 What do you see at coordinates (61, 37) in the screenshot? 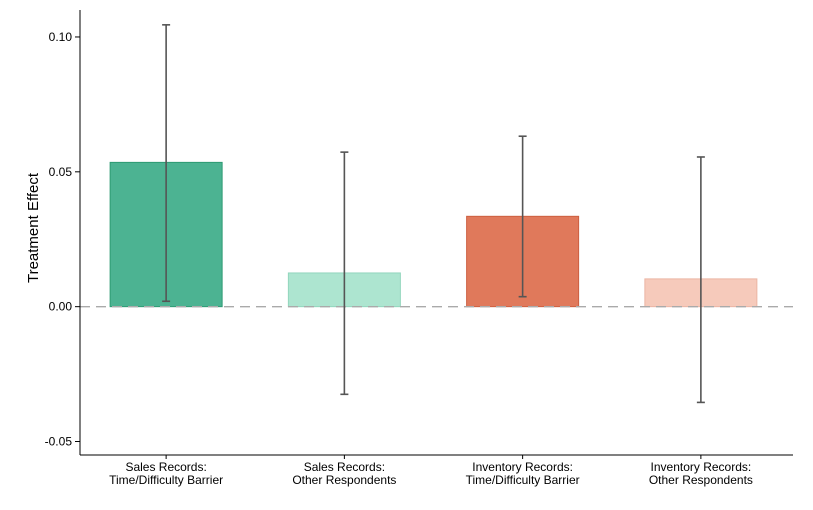
I see `y-tick-label: 0.10` at bounding box center [61, 37].